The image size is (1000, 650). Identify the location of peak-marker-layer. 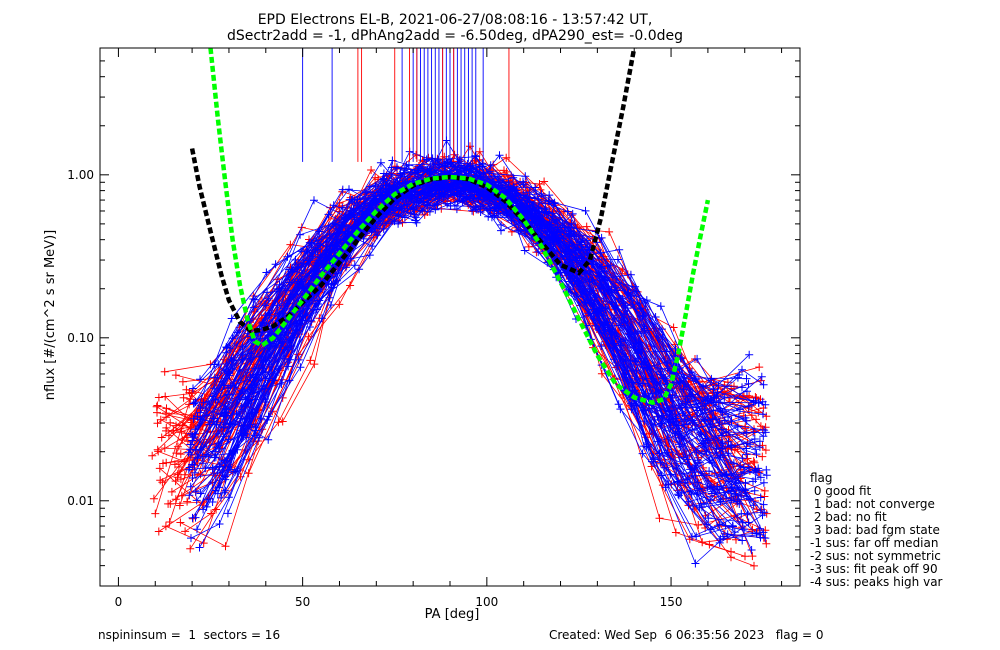
(406, 105).